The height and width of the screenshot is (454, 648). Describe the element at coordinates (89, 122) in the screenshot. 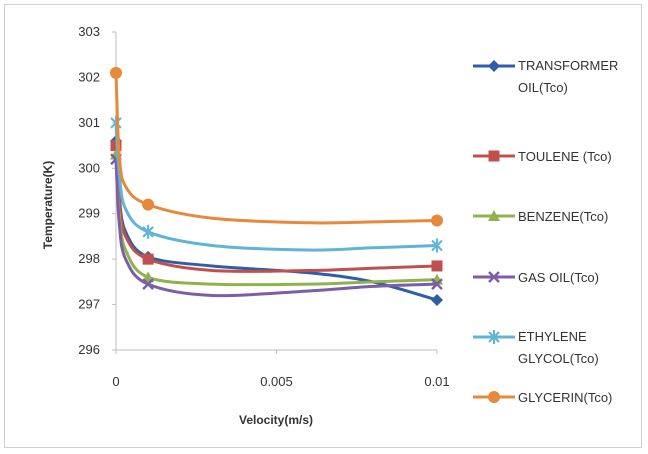

I see `y-tick-label: 301` at that location.